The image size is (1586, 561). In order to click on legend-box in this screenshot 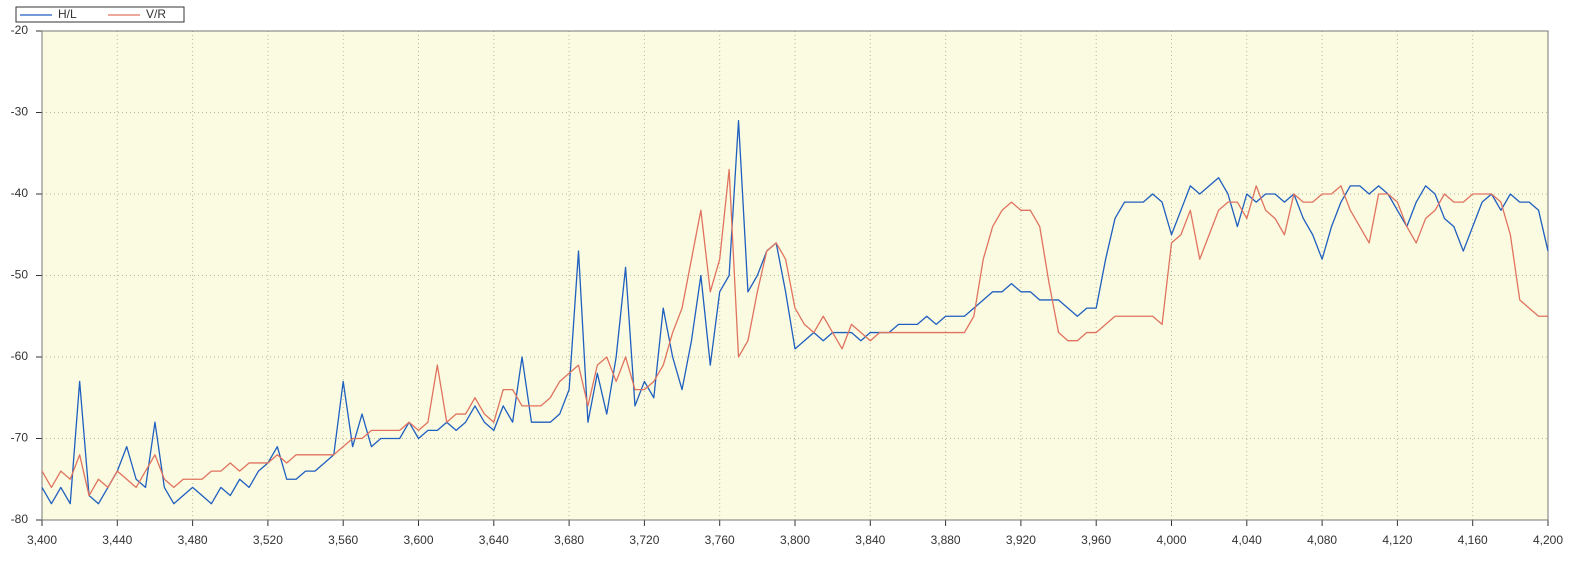, I will do `click(100, 14)`.